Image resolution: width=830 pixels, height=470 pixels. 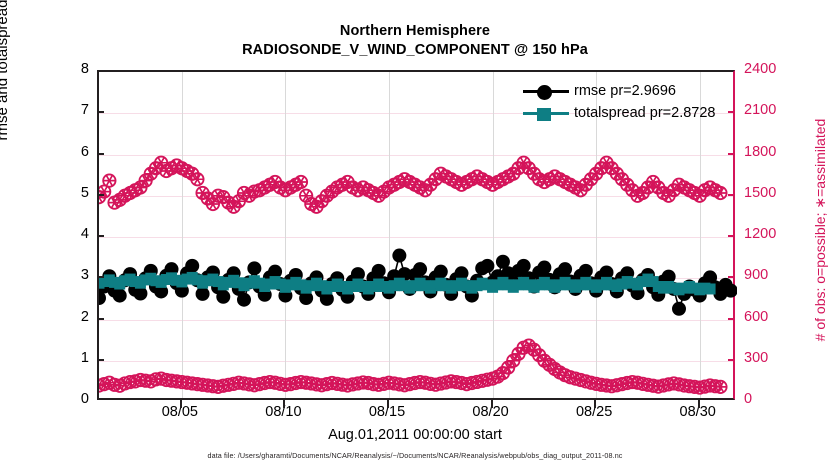 What do you see at coordinates (84, 399) in the screenshot?
I see `y-axis-left-tick-label: 0` at bounding box center [84, 399].